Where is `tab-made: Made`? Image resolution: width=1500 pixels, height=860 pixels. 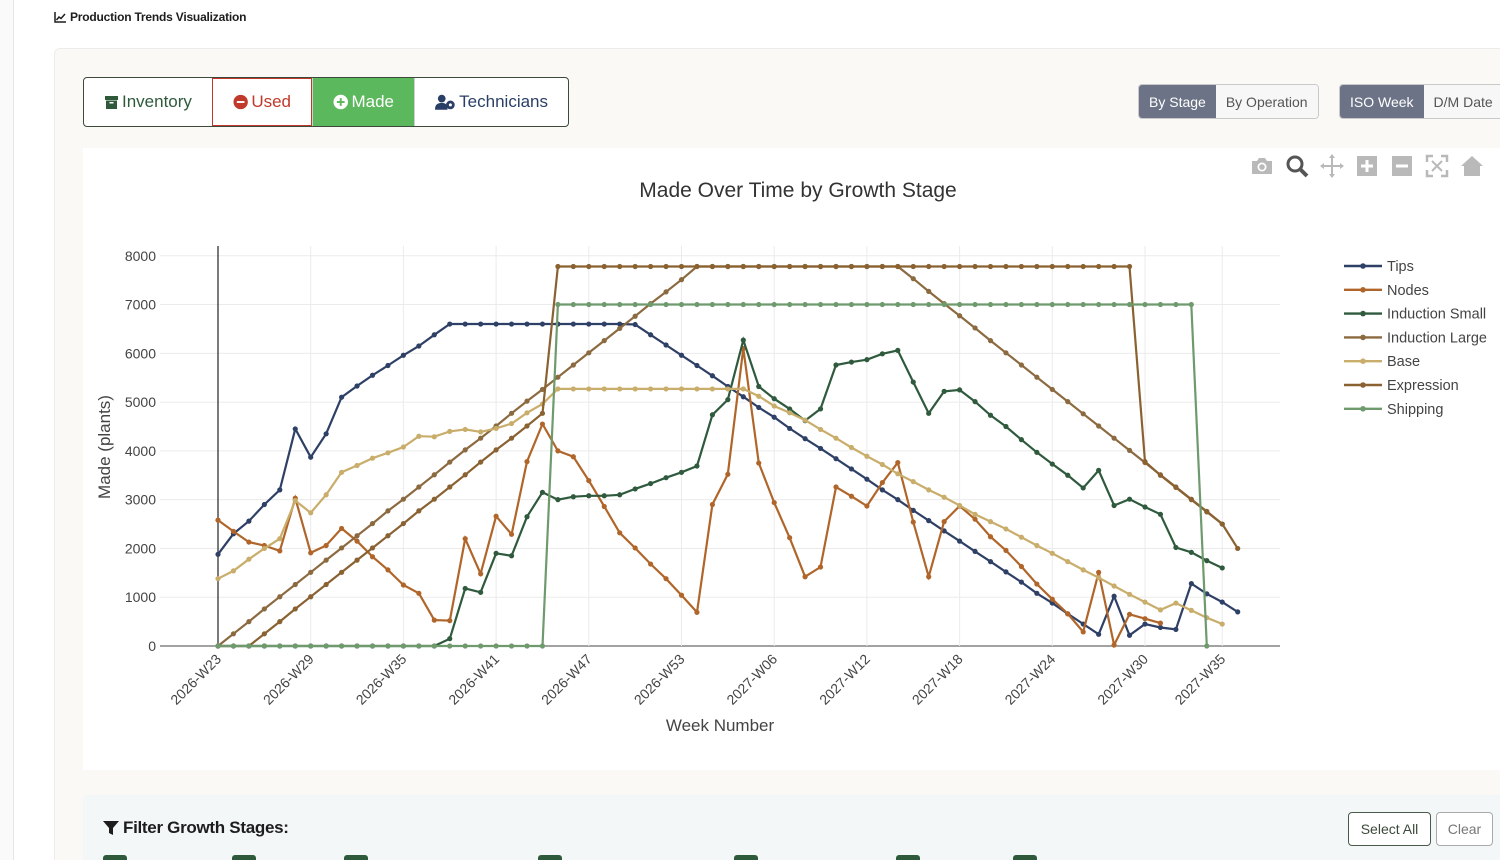
tab-made: Made is located at coordinates (363, 102).